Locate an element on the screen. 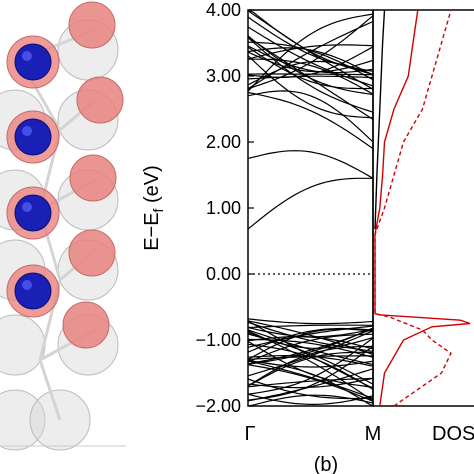 Image resolution: width=474 pixels, height=474 pixels. y-axis-ticks: −2.00 −1.00 0.00 1.00 2.00 3.00 4.00 is located at coordinates (224, 208).